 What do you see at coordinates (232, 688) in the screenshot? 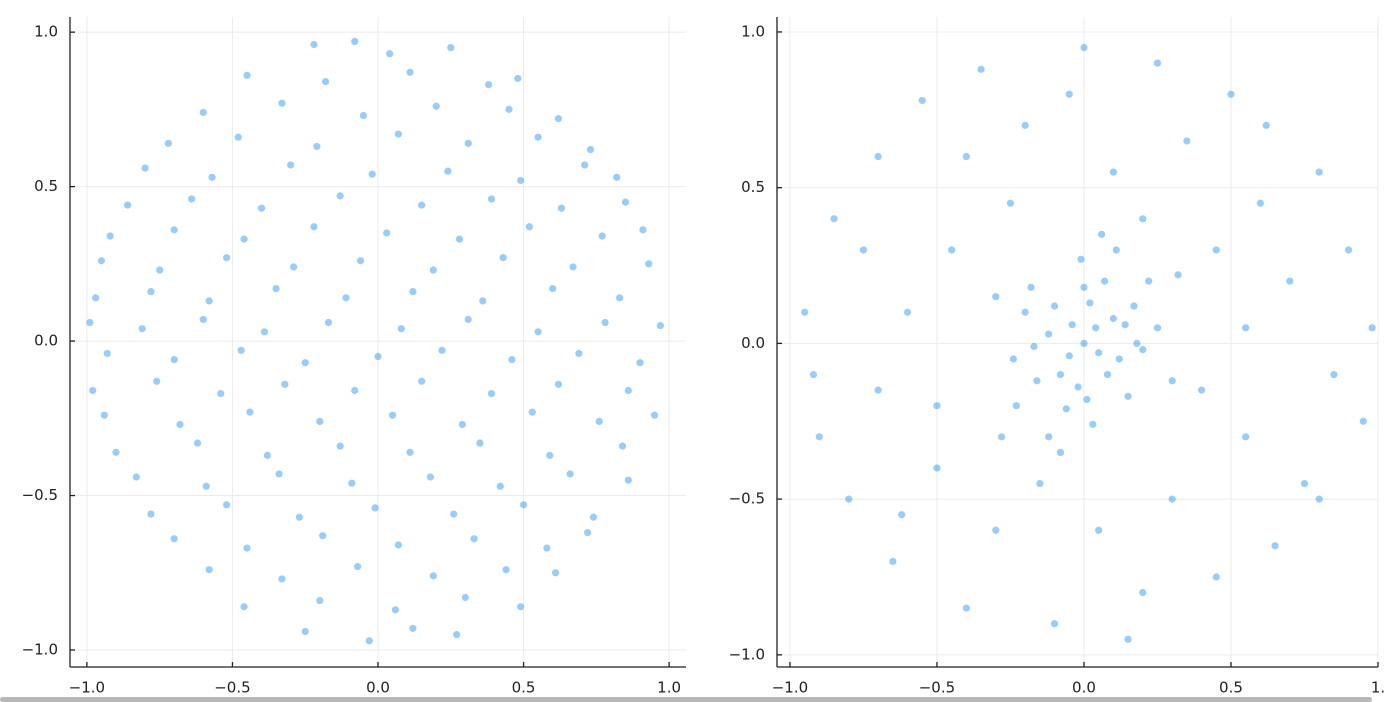
I see `x-tick-label: −0.5` at bounding box center [232, 688].